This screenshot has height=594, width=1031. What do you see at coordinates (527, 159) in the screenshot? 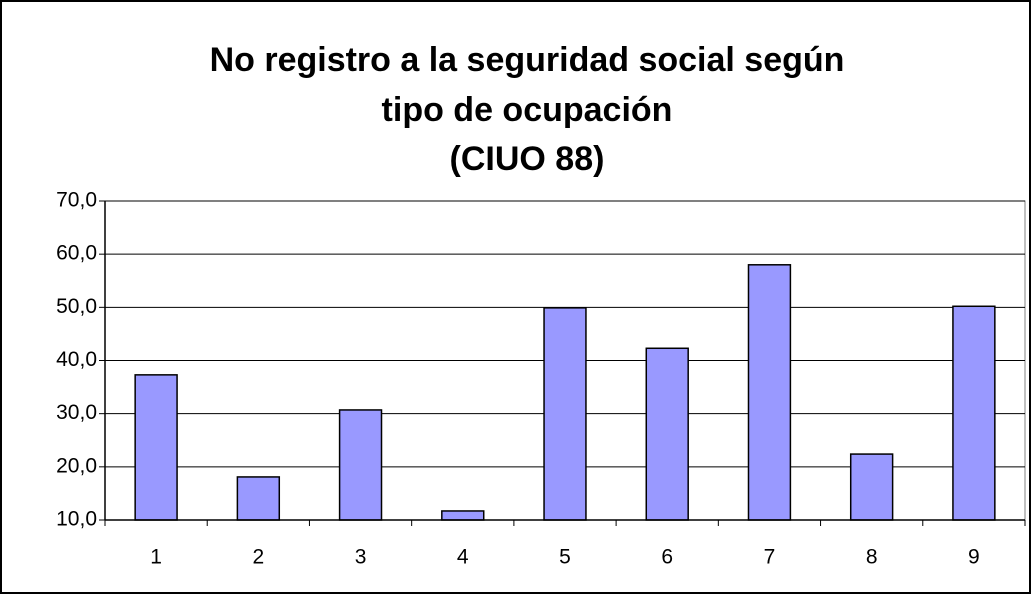
I see `chart-title: (CIUO 88)` at bounding box center [527, 159].